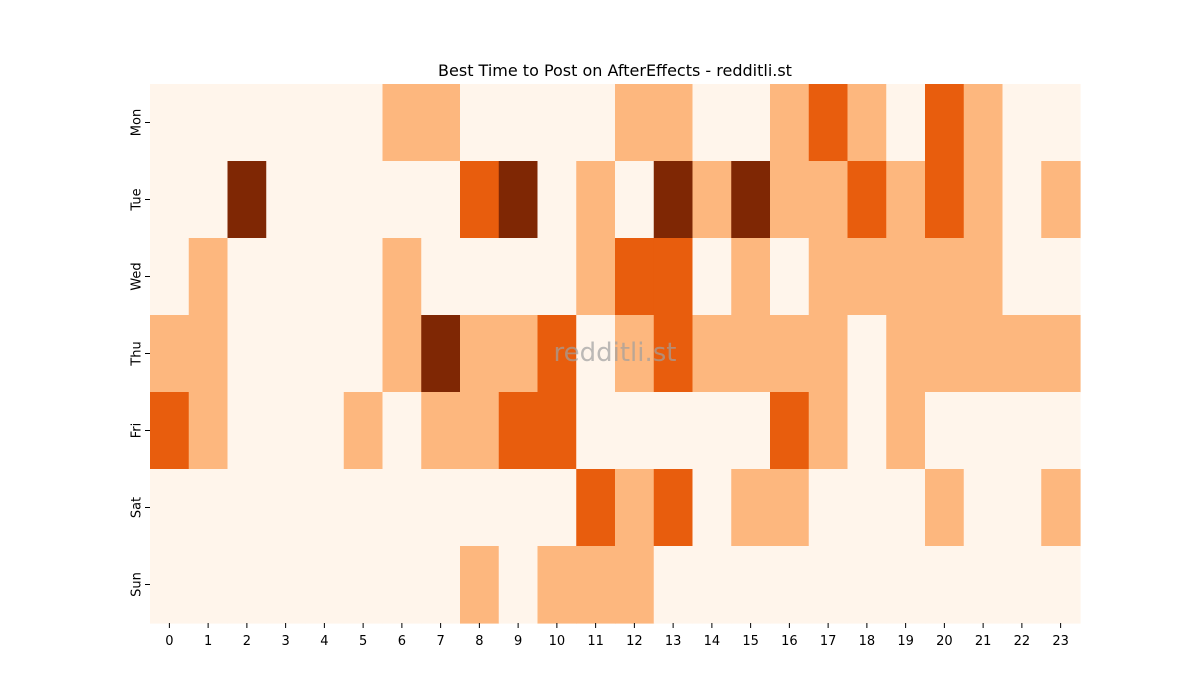  I want to click on x-tick-label: 5, so click(363, 641).